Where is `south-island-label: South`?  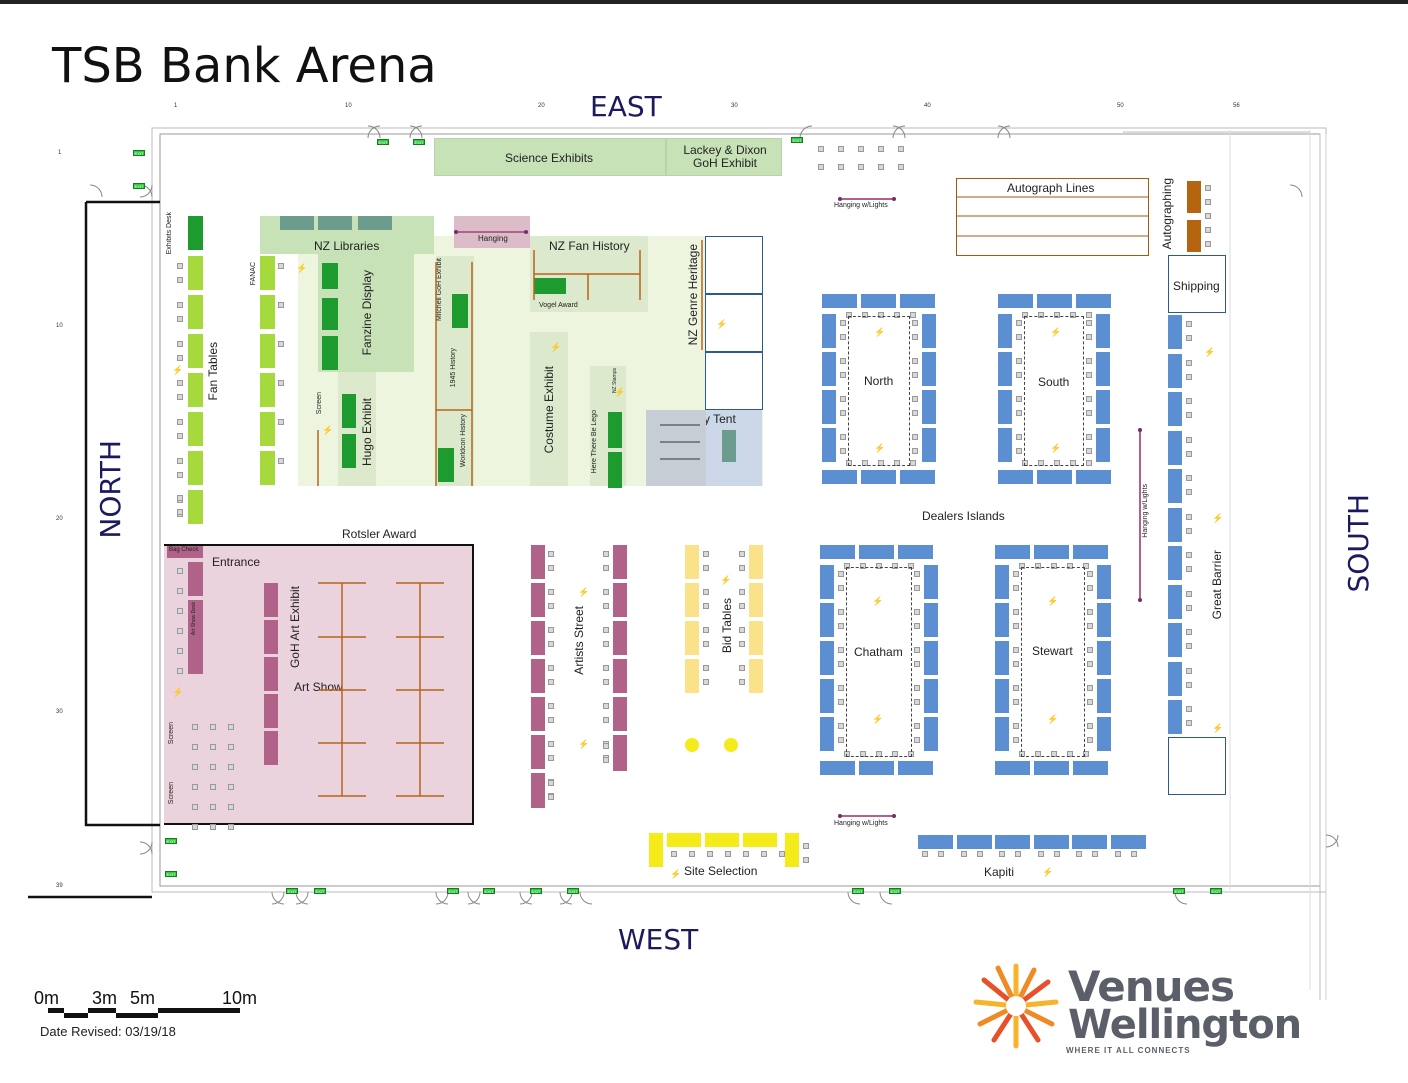 south-island-label: South is located at coordinates (1054, 382).